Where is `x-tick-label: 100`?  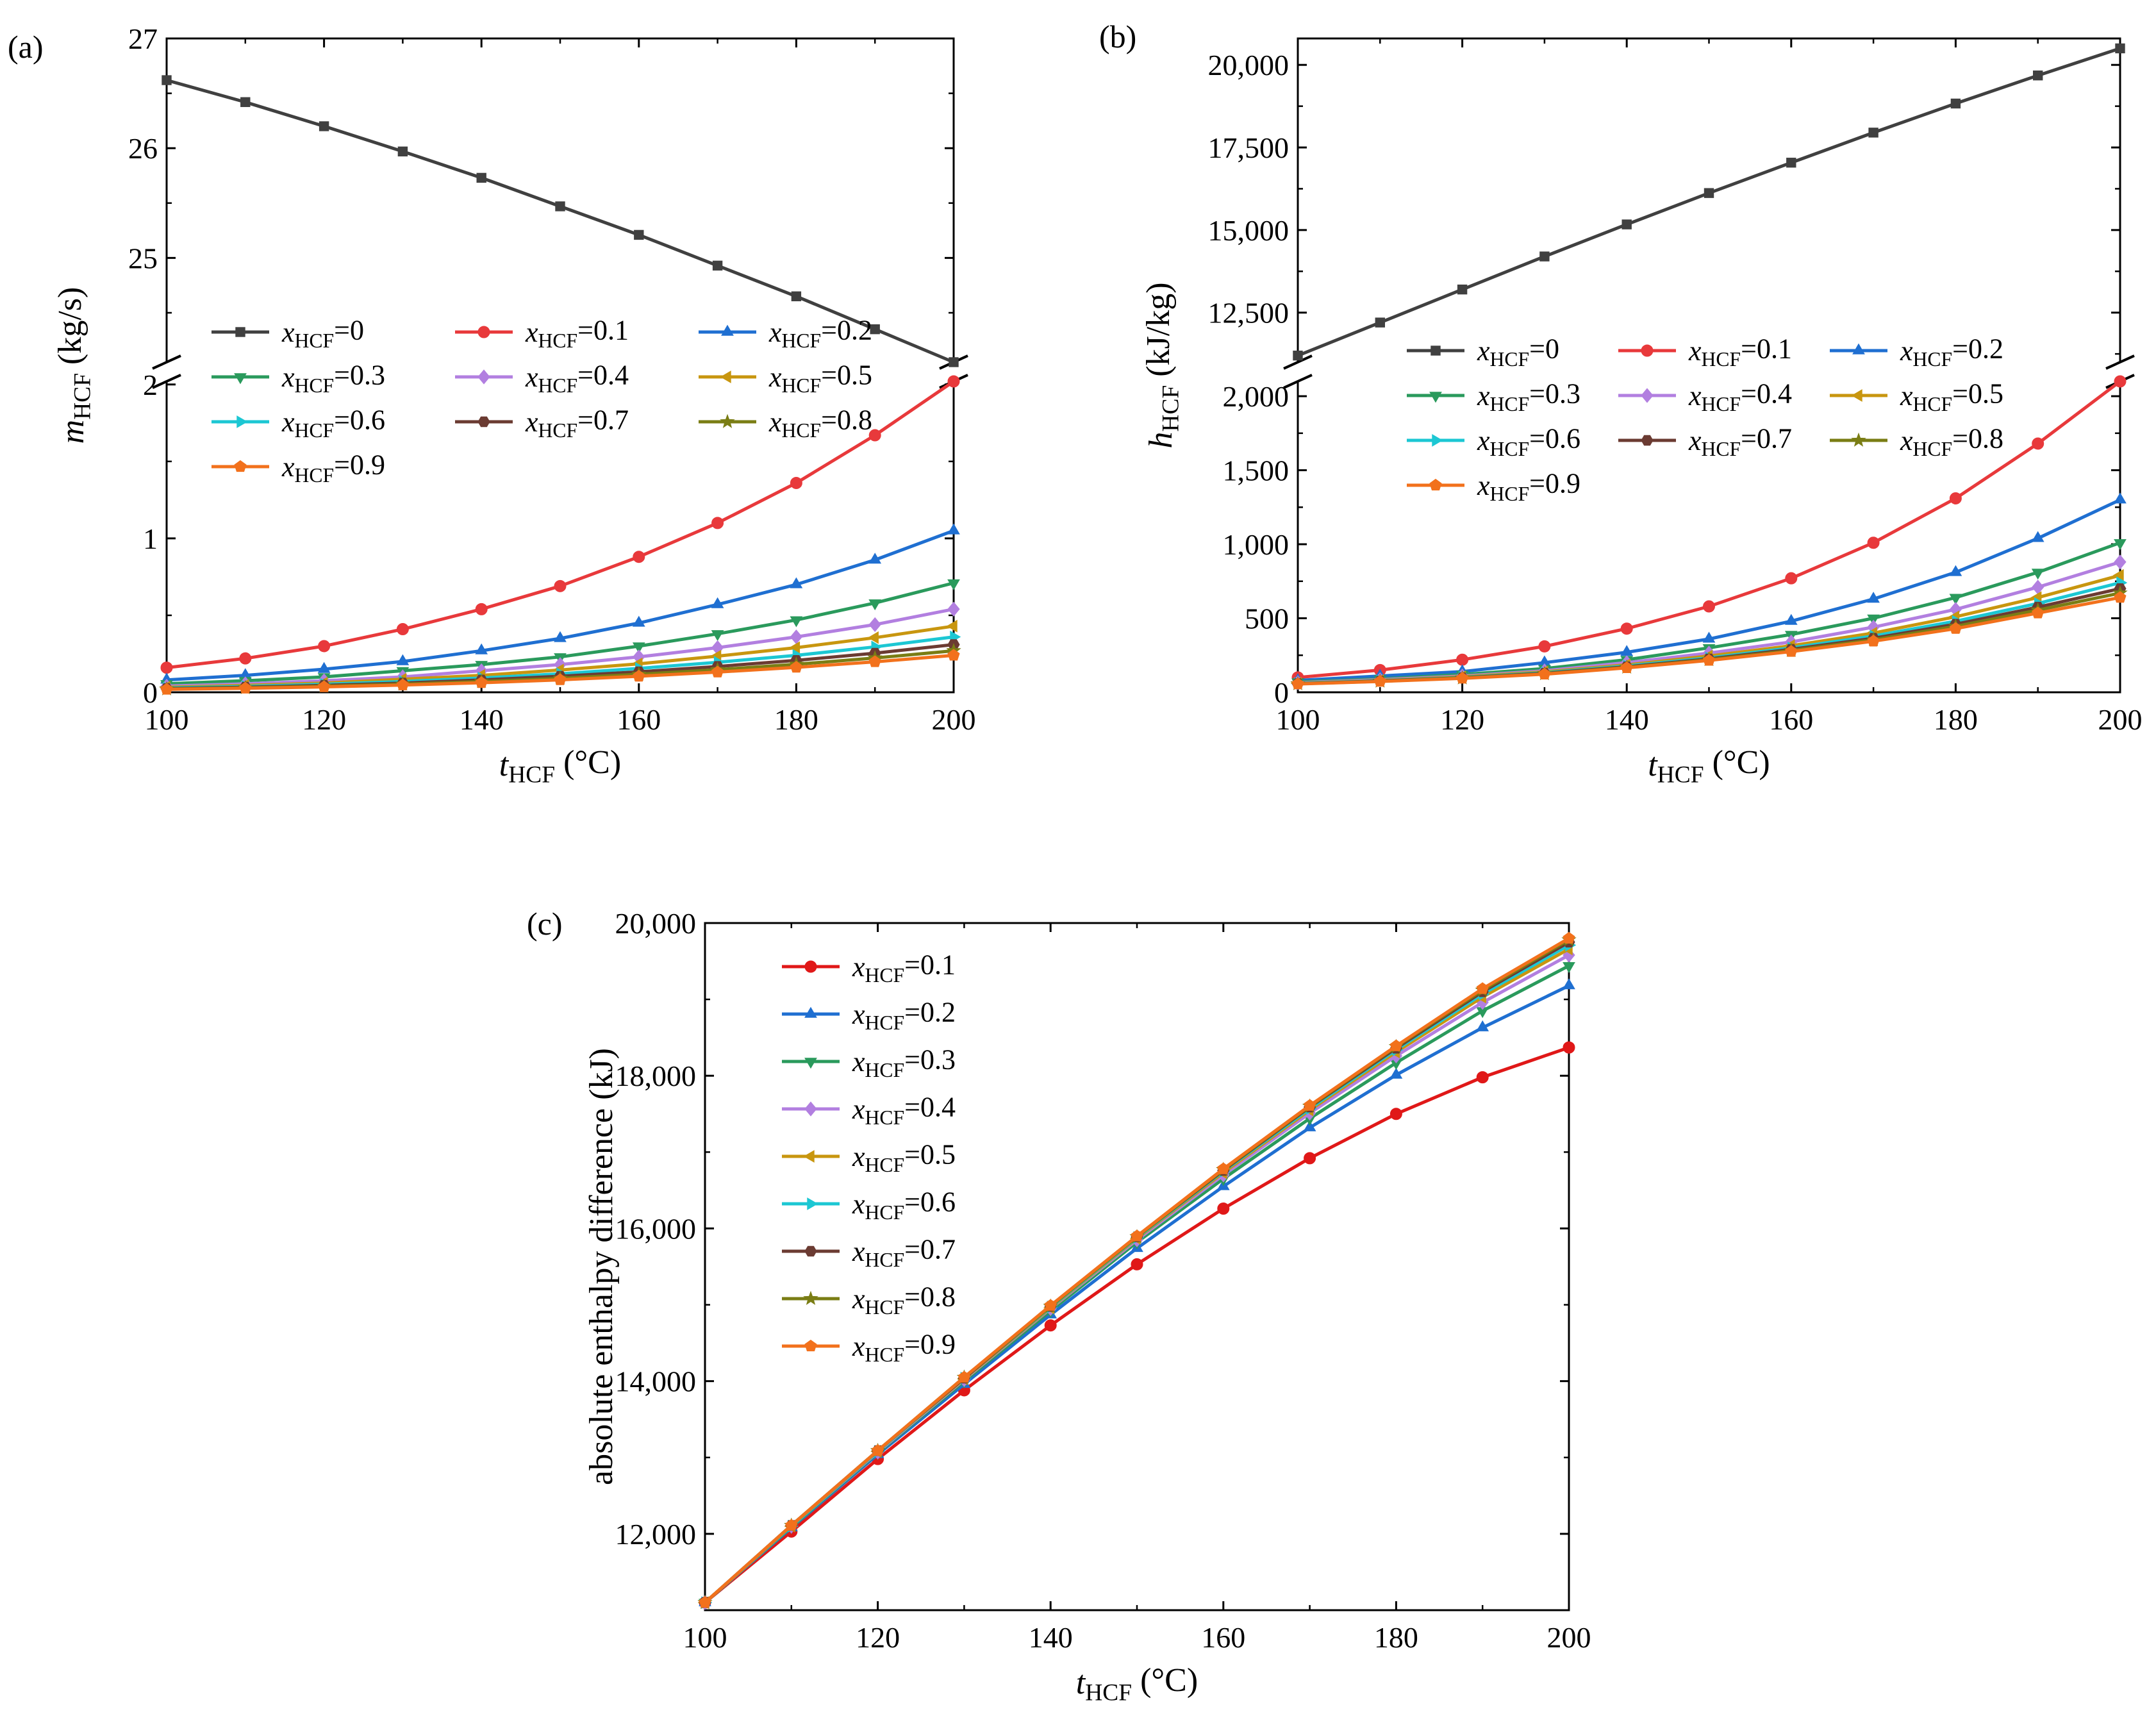 x-tick-label: 100 is located at coordinates (1298, 719).